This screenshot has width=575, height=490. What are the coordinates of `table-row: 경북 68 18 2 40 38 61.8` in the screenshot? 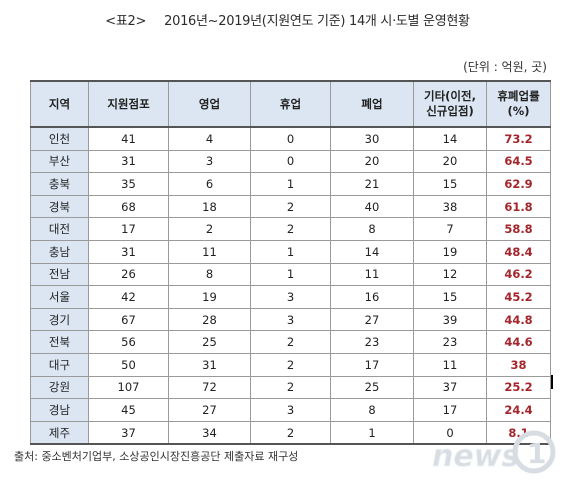 It's located at (290, 206).